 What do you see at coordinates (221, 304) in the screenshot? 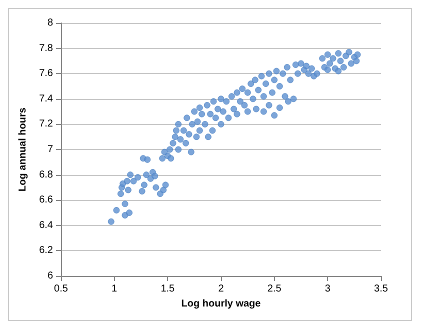
I see `x-axis-title: Log hourly wage` at bounding box center [221, 304].